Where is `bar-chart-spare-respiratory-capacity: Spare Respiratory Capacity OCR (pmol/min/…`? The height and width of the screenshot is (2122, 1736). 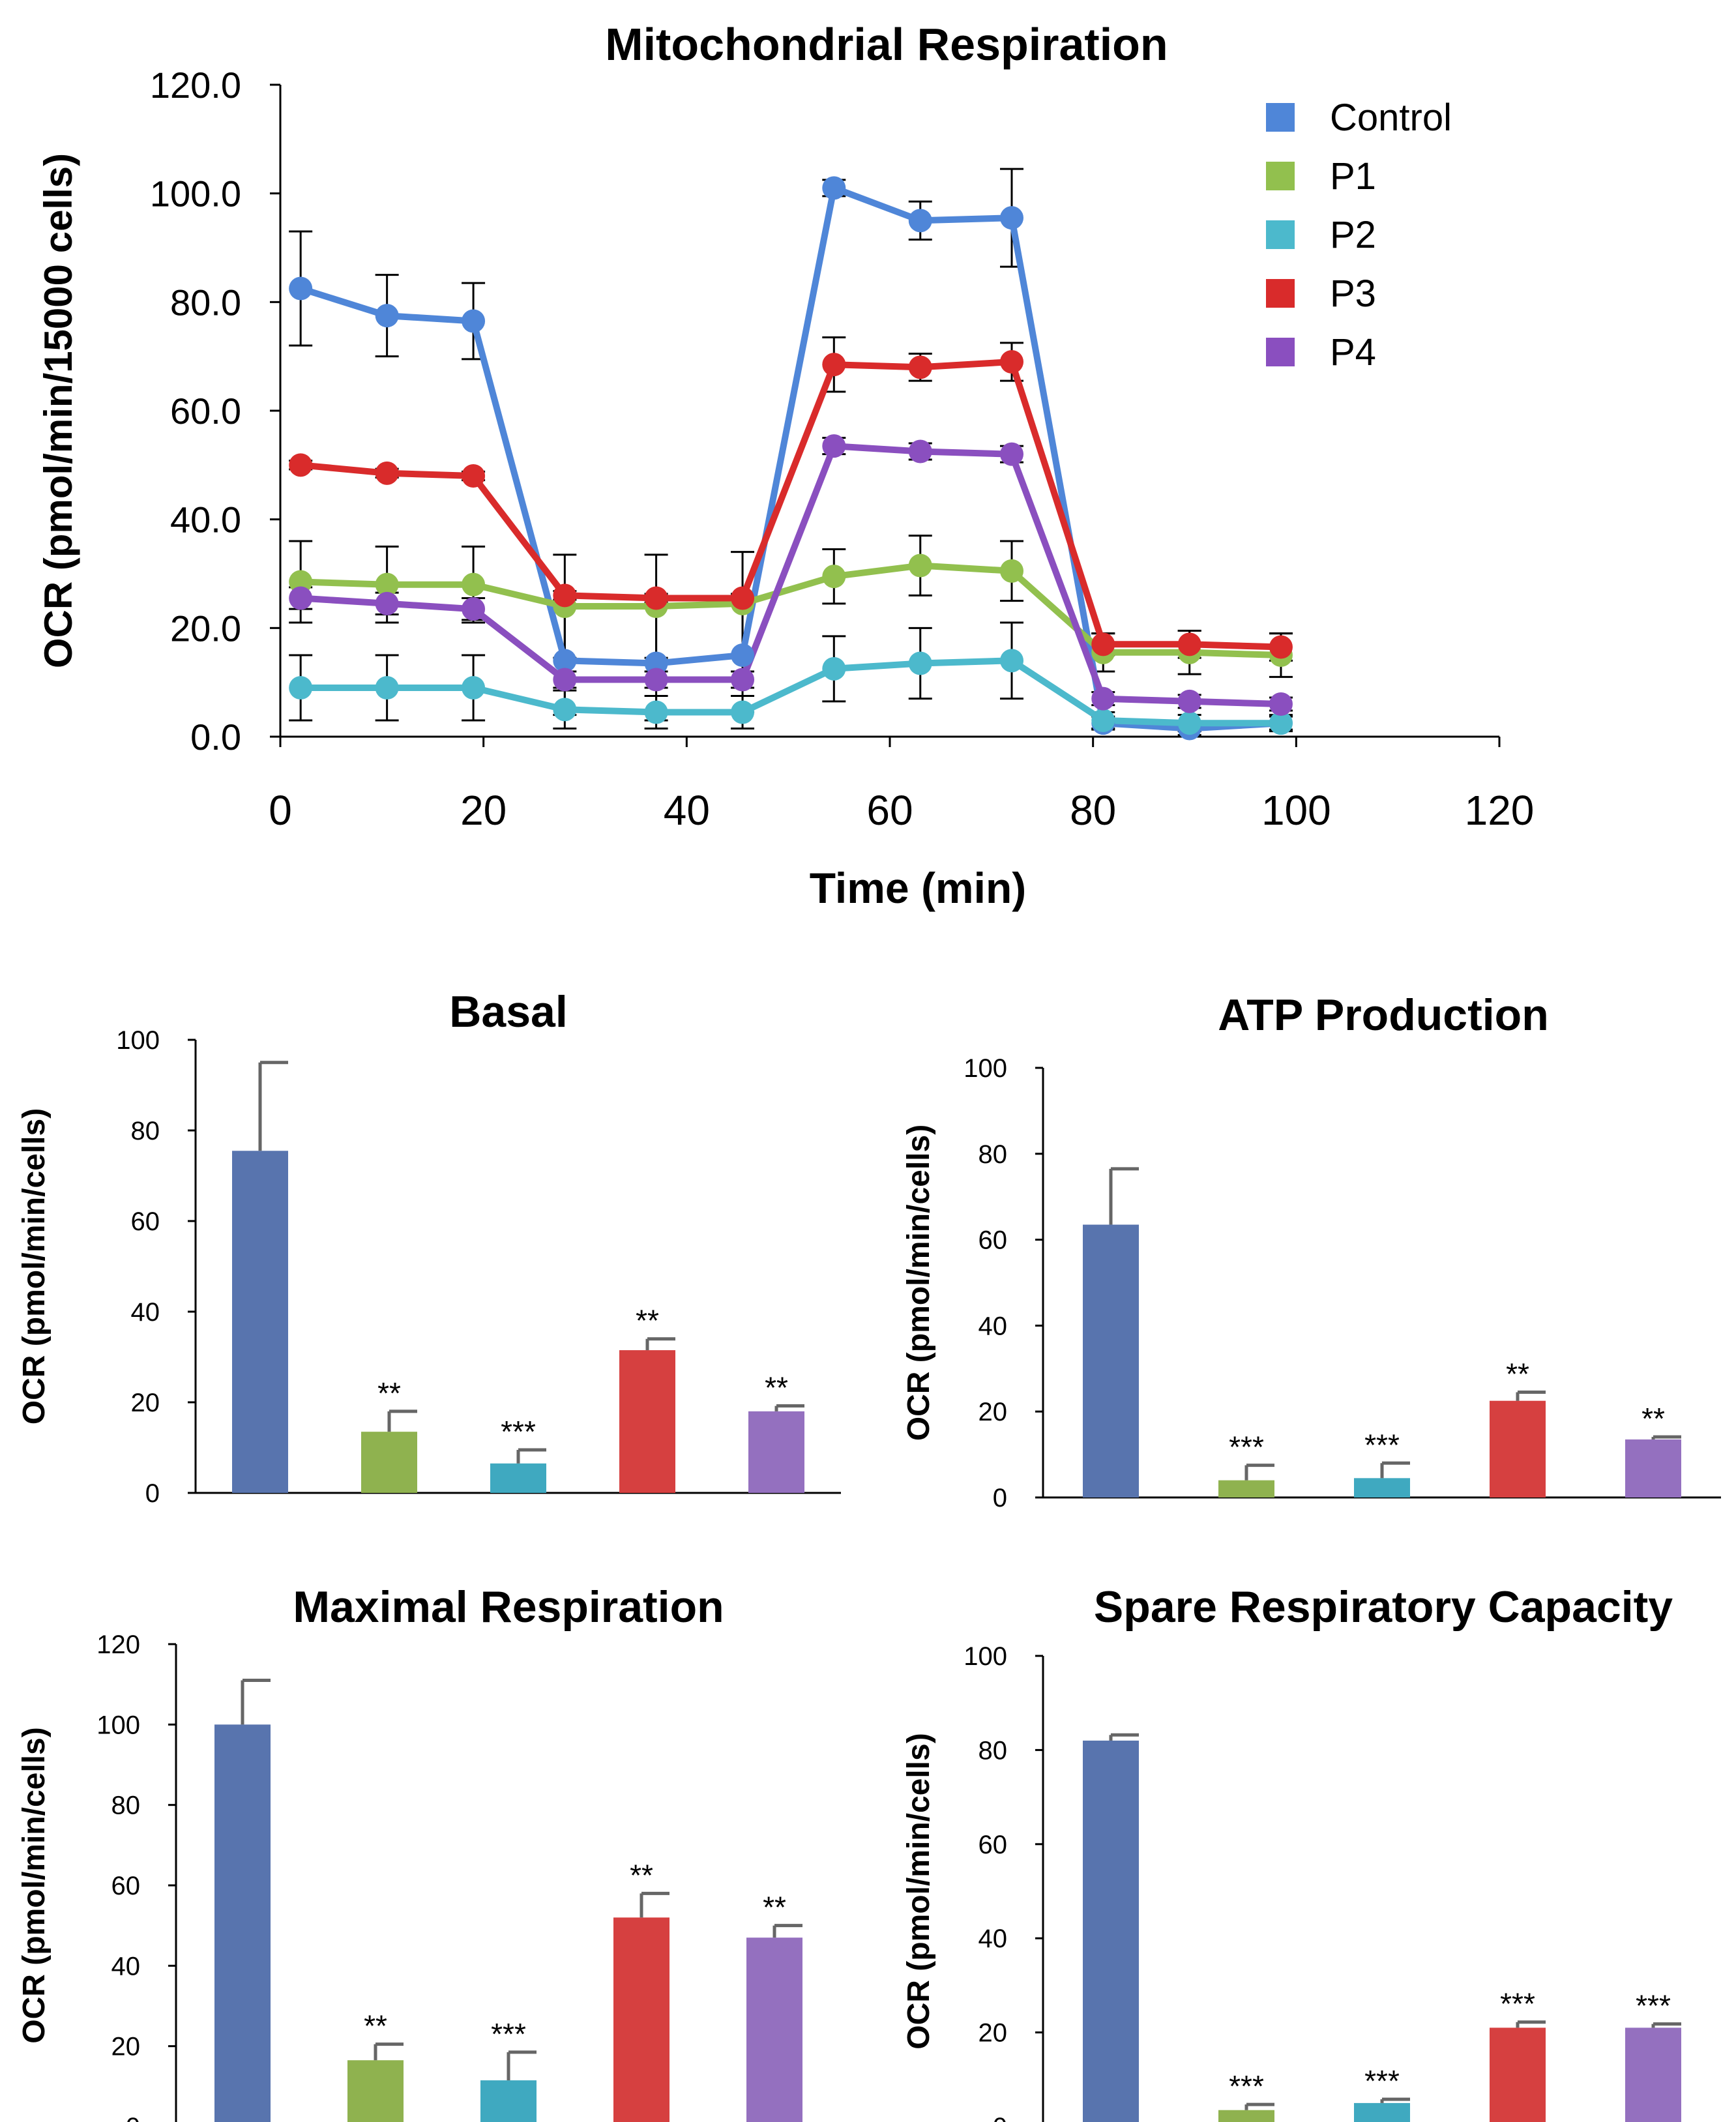
bar-chart-spare-respiratory-capacity: Spare Respiratory Capacity OCR (pmol/min/… is located at coordinates (1291, 1852).